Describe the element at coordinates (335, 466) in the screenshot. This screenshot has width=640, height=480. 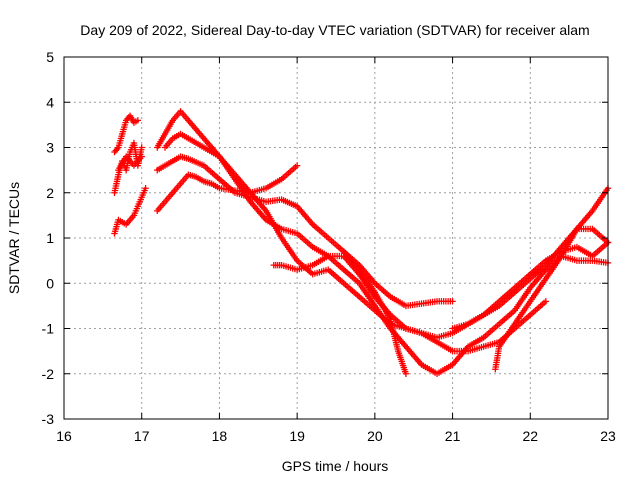
I see `x-axis-label: GPS time / hours` at that location.